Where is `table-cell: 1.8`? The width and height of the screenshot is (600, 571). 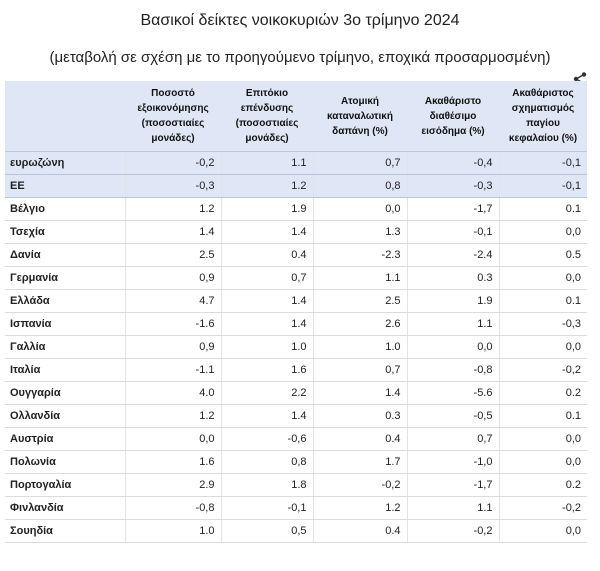
table-cell: 1.8 is located at coordinates (266, 485).